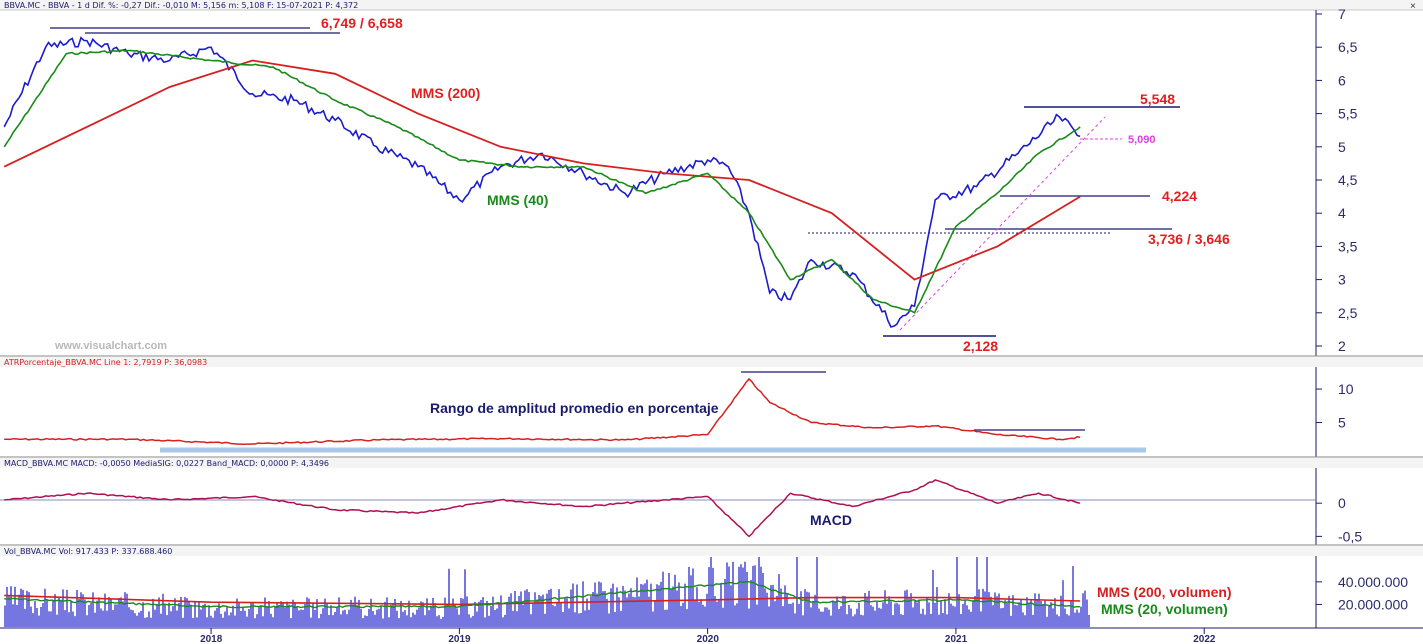  What do you see at coordinates (542, 508) in the screenshot?
I see `macd-series` at bounding box center [542, 508].